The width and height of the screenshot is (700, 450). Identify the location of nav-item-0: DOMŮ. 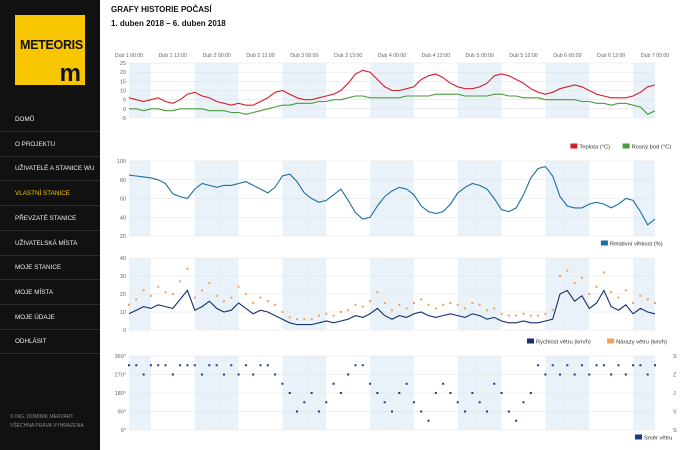
(50, 120).